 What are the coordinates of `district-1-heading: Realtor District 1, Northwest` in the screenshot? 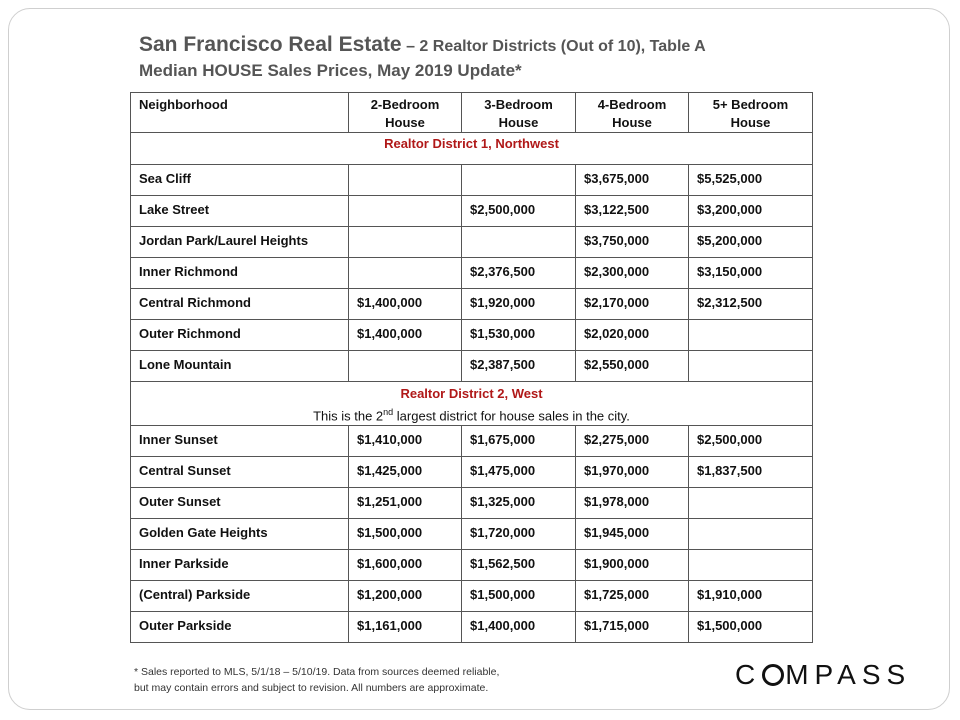 It's located at (471, 148).